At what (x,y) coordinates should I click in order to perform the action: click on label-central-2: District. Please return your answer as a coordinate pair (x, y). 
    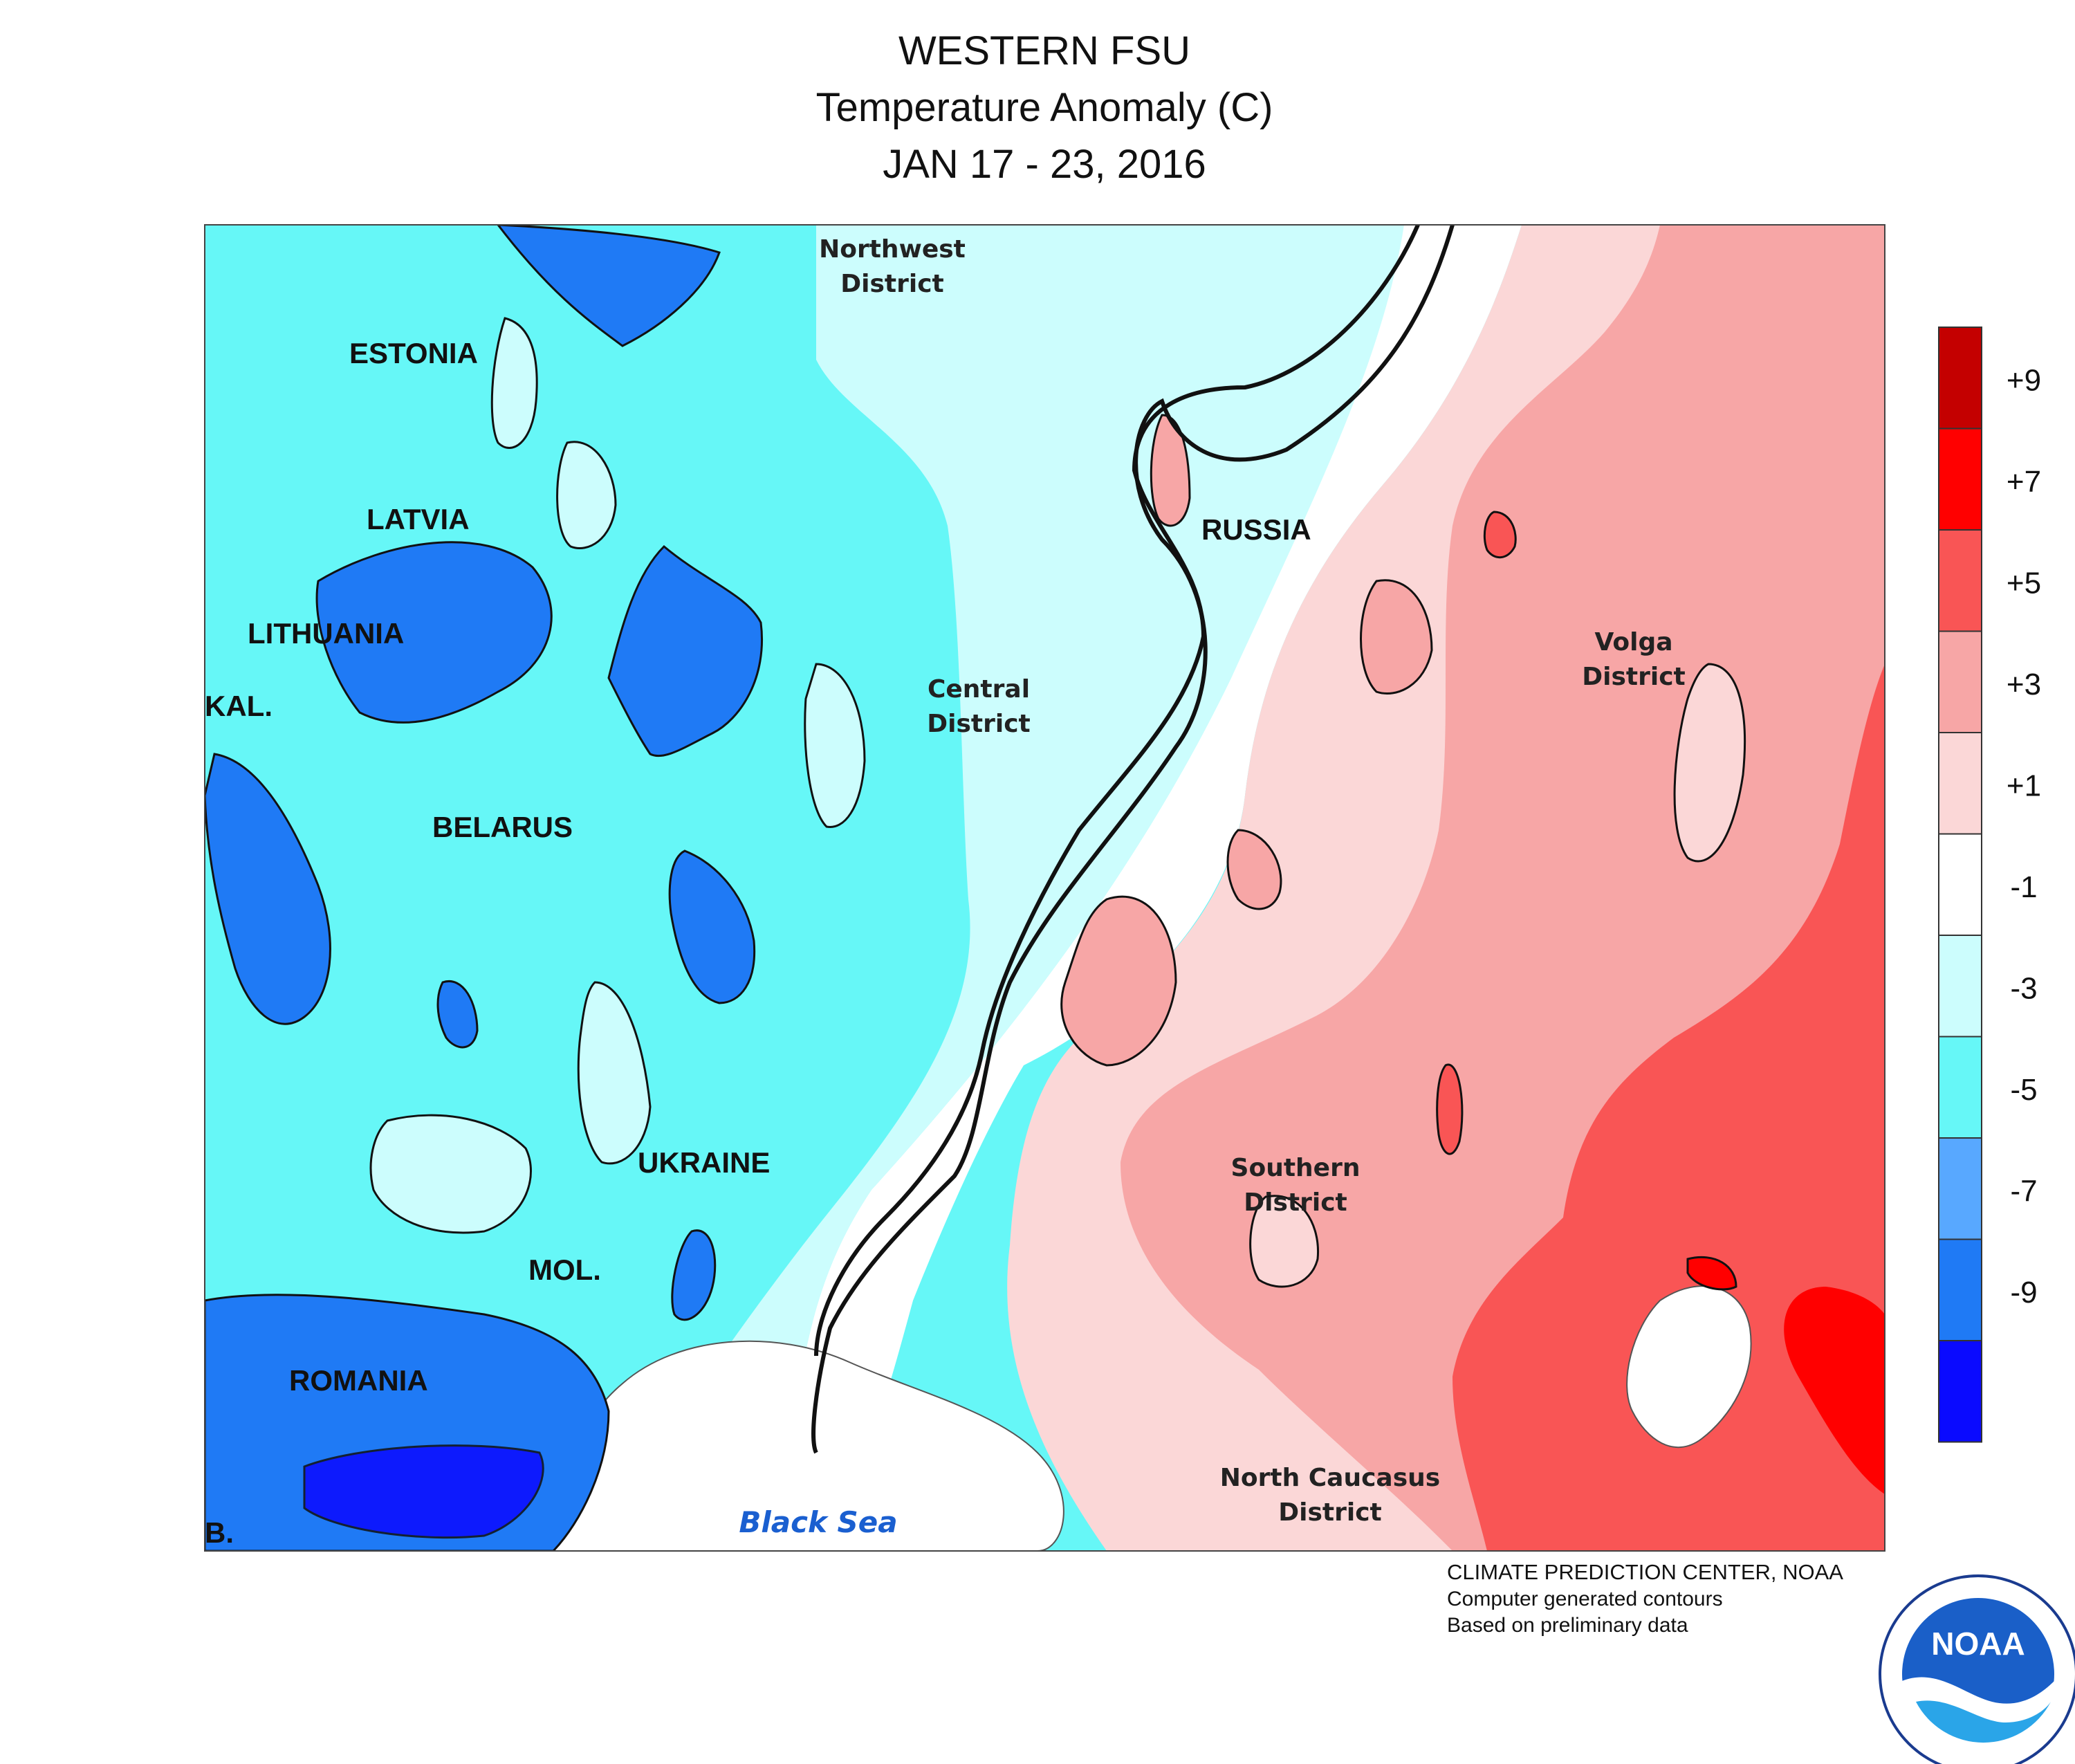
    Looking at the image, I should click on (979, 724).